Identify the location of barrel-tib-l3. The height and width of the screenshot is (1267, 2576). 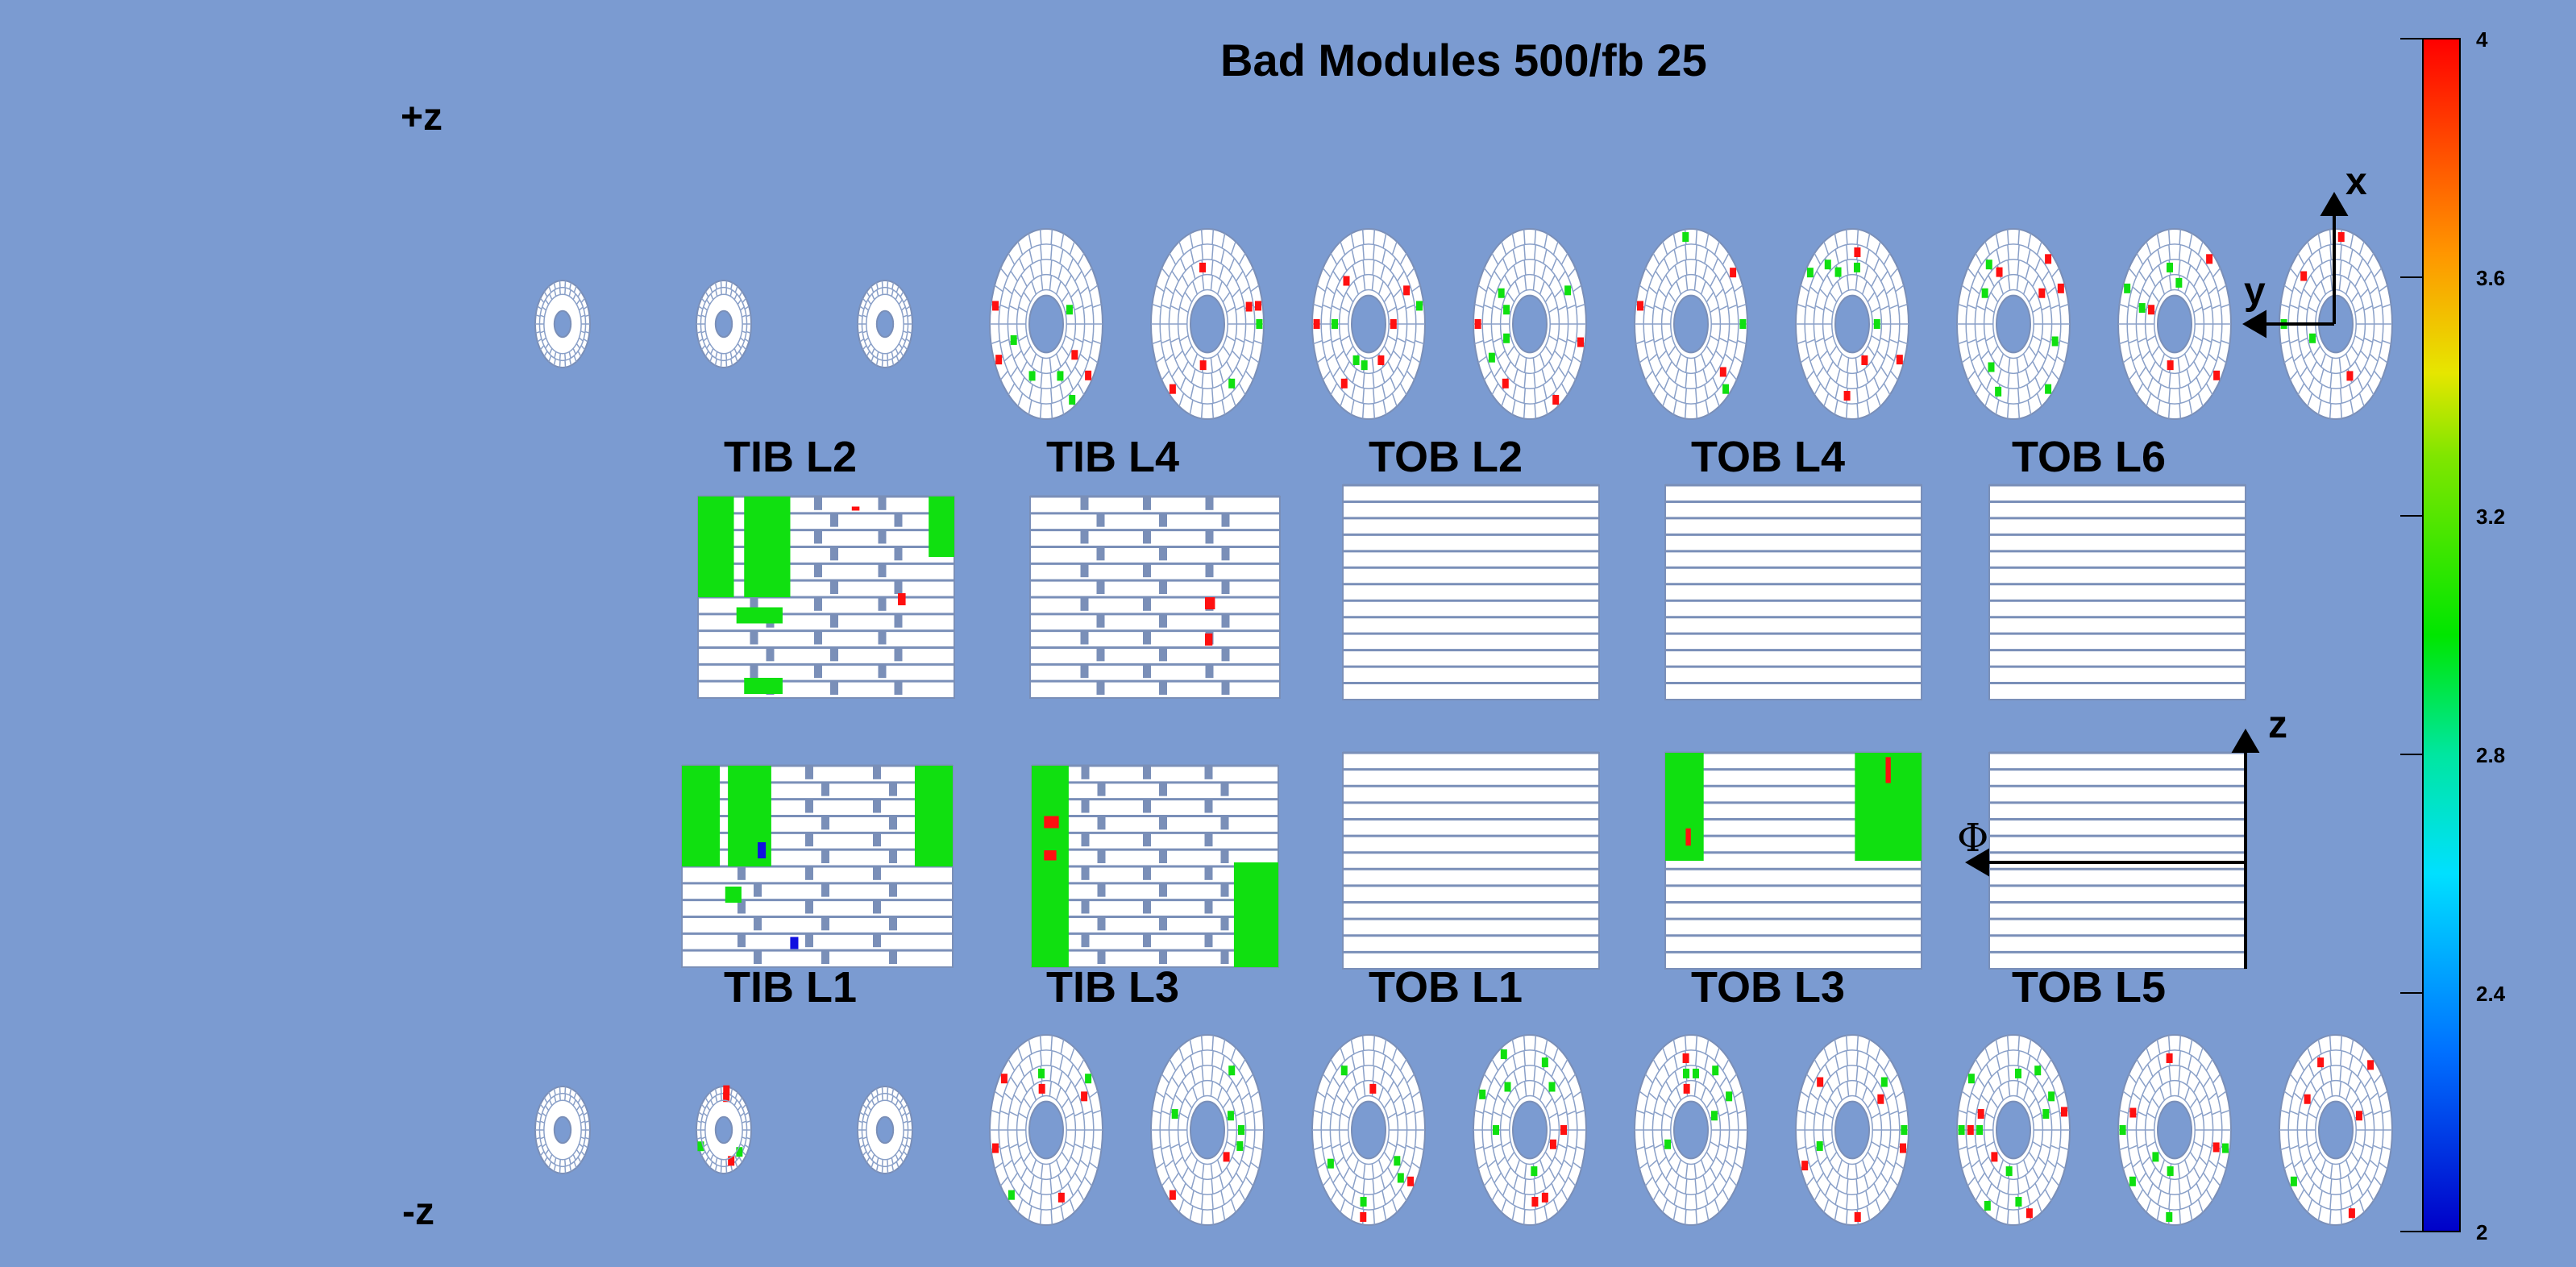
(1155, 866).